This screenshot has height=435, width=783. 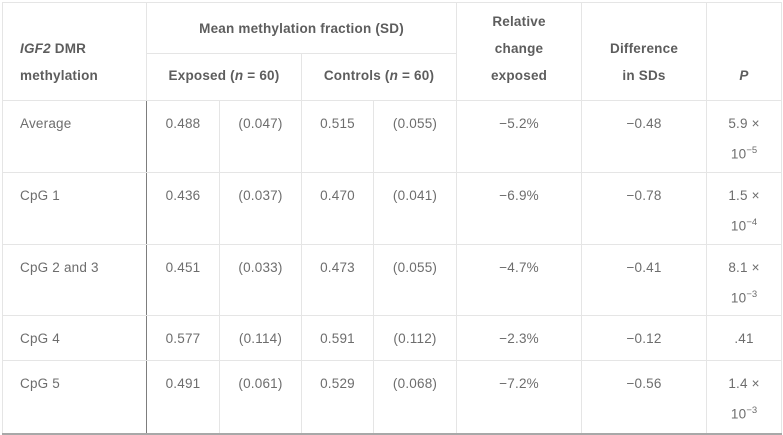 What do you see at coordinates (261, 75) in the screenshot?
I see `exposed-post: = 60)` at bounding box center [261, 75].